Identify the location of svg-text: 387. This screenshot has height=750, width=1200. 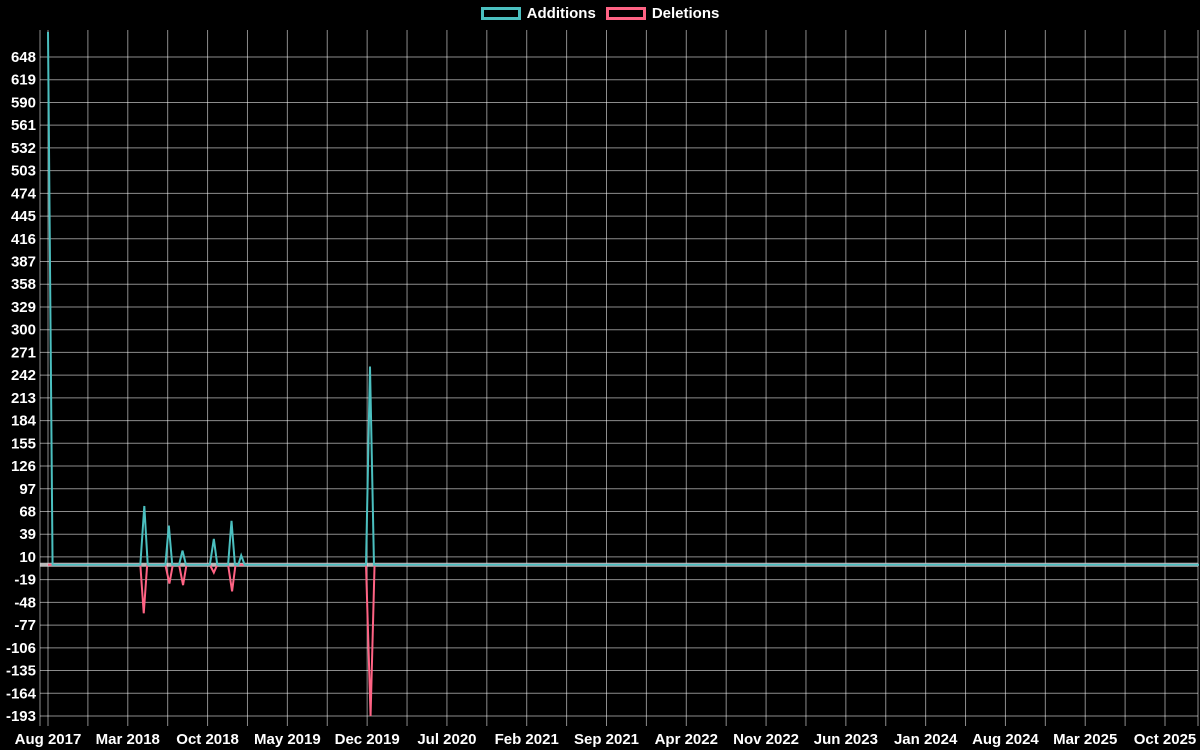
(23, 262).